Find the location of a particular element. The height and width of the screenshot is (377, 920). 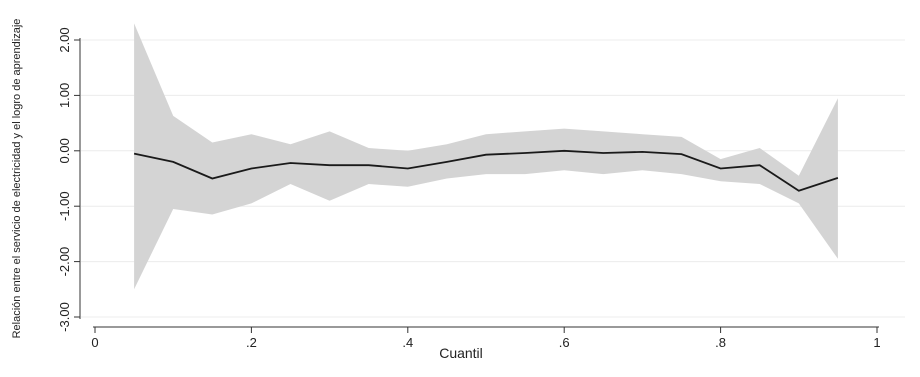

x-tick-label-2: .4 is located at coordinates (407, 342).